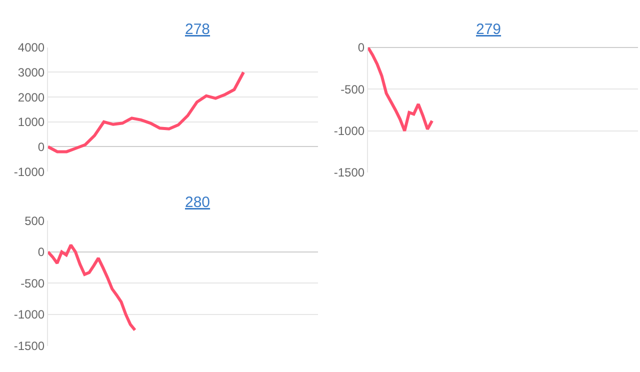 The width and height of the screenshot is (640, 372). What do you see at coordinates (31, 122) in the screenshot?
I see `y-tick-label: 1000` at bounding box center [31, 122].